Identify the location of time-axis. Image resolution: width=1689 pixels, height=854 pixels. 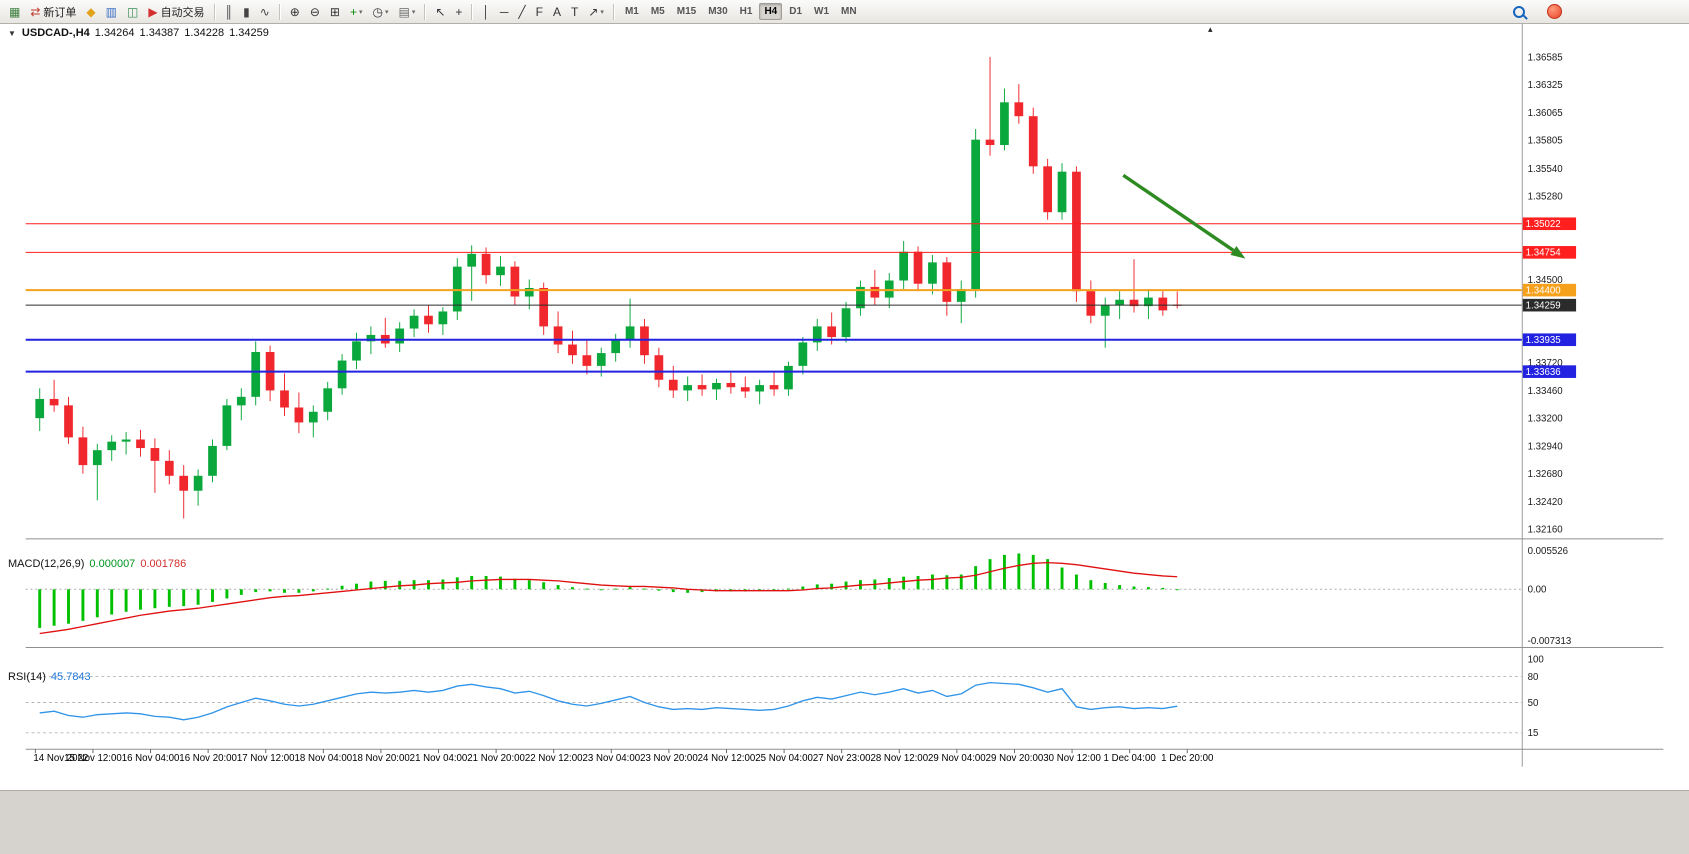
(774, 757).